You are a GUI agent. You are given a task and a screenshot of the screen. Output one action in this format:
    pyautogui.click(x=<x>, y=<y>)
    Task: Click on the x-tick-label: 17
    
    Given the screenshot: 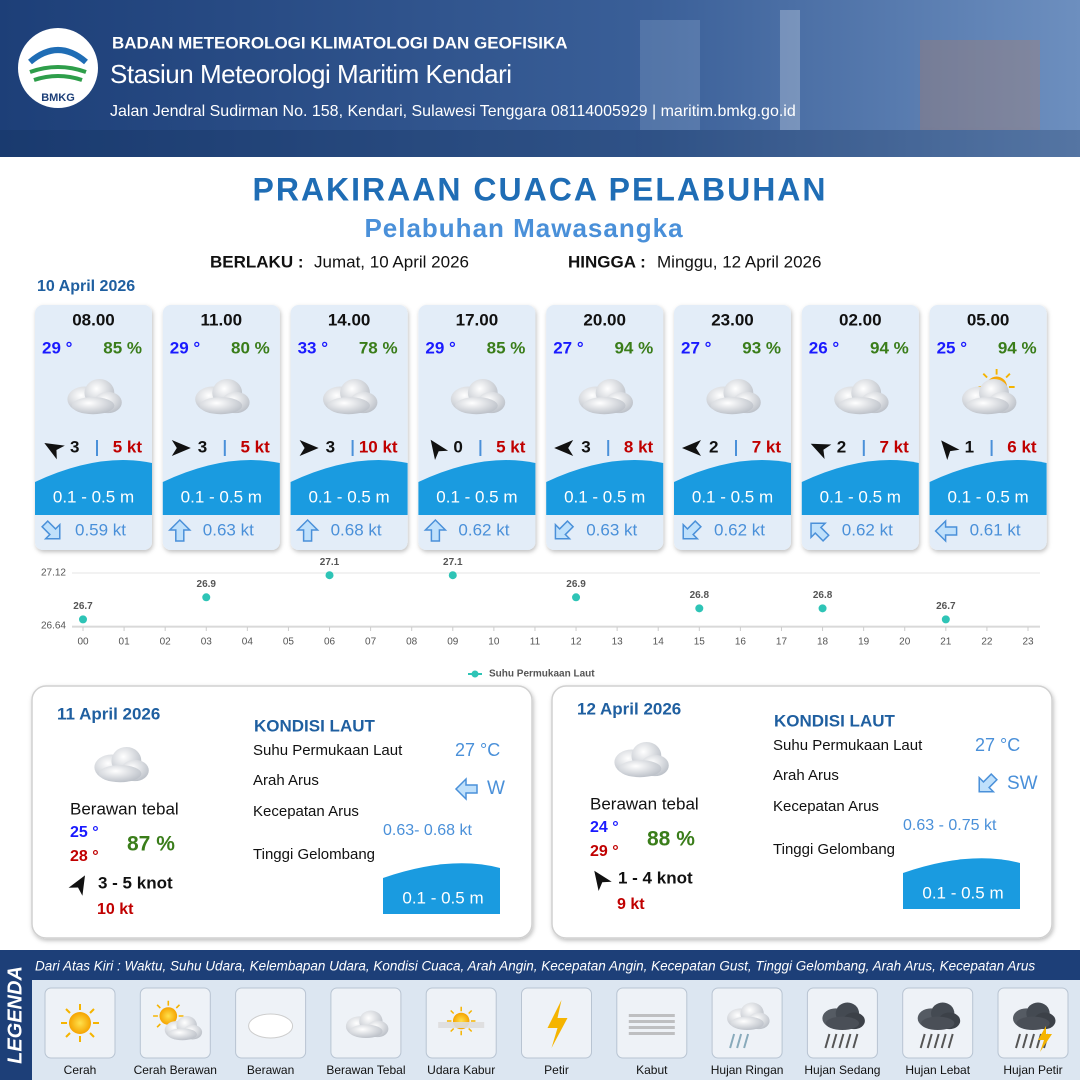 What is the action you would take?
    pyautogui.click(x=782, y=642)
    